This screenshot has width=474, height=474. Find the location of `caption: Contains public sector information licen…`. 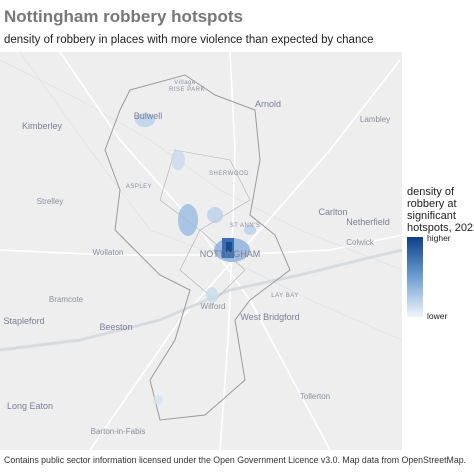

caption: Contains public sector information licen… is located at coordinates (235, 460).